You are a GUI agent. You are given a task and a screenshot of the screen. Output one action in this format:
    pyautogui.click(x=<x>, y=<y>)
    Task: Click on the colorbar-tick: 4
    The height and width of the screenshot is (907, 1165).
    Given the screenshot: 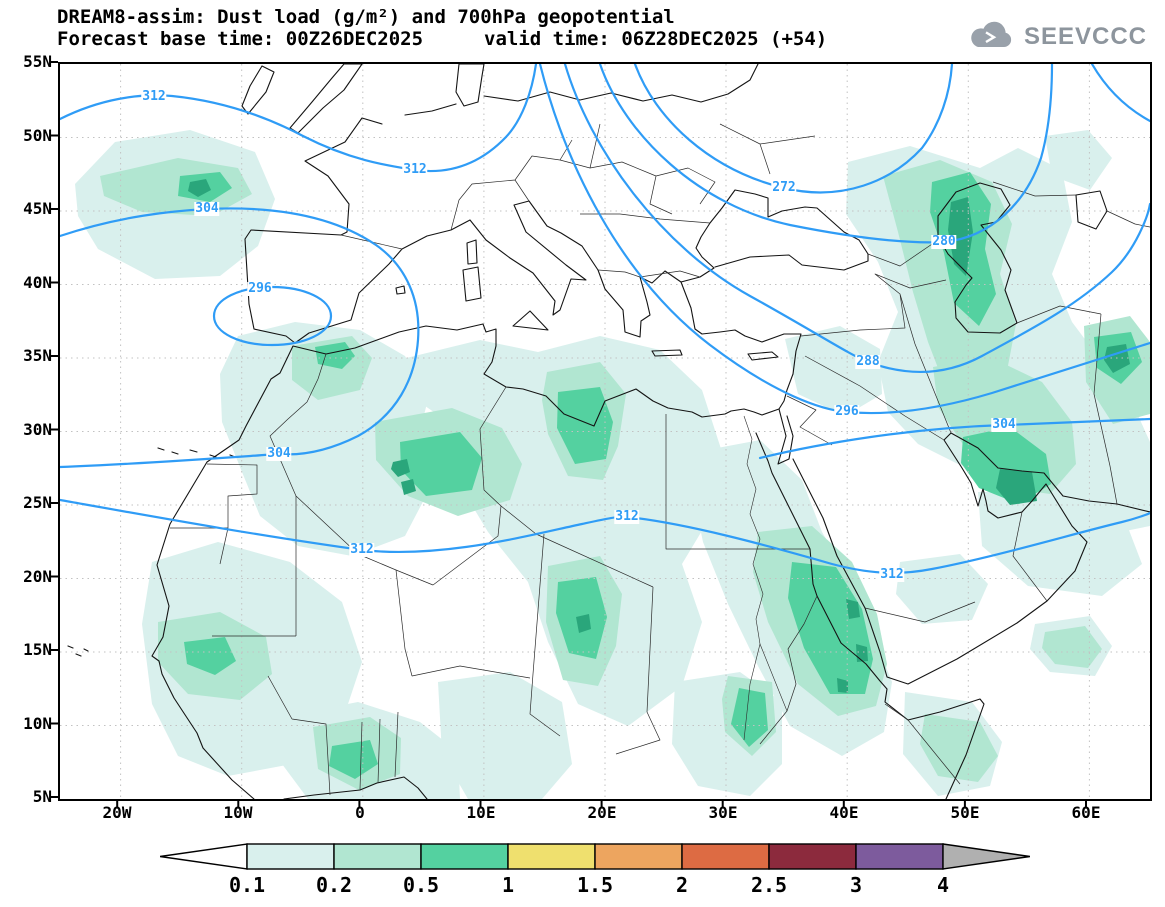 What is the action you would take?
    pyautogui.click(x=943, y=885)
    